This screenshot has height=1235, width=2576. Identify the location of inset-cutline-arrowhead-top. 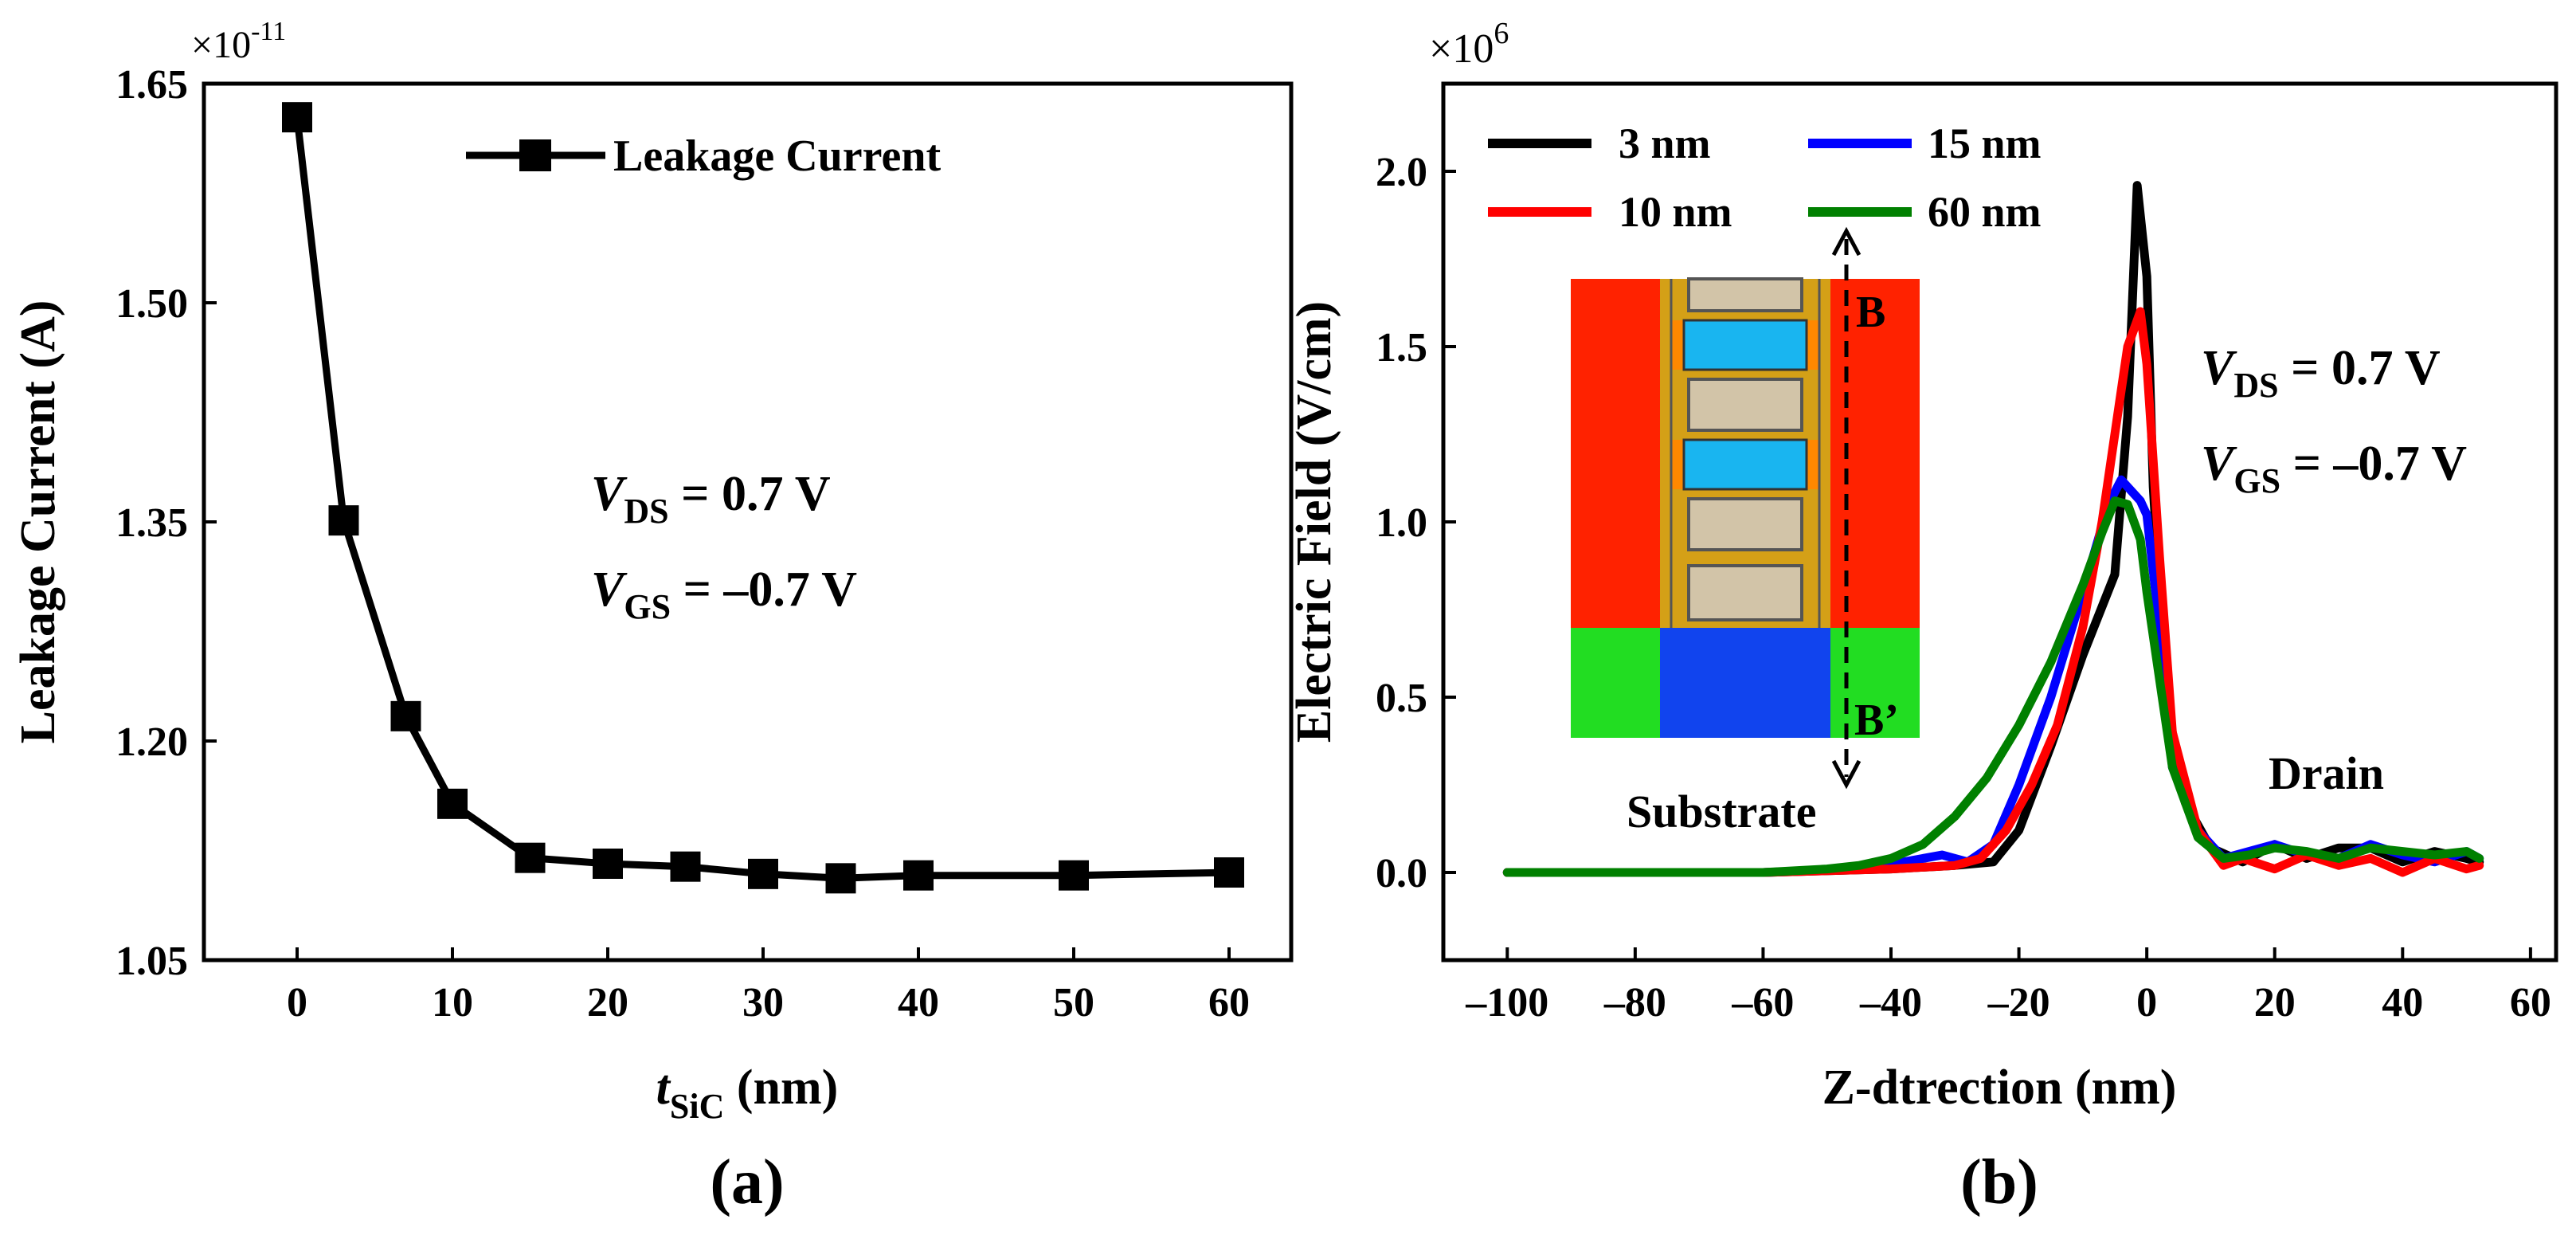
(1846, 241).